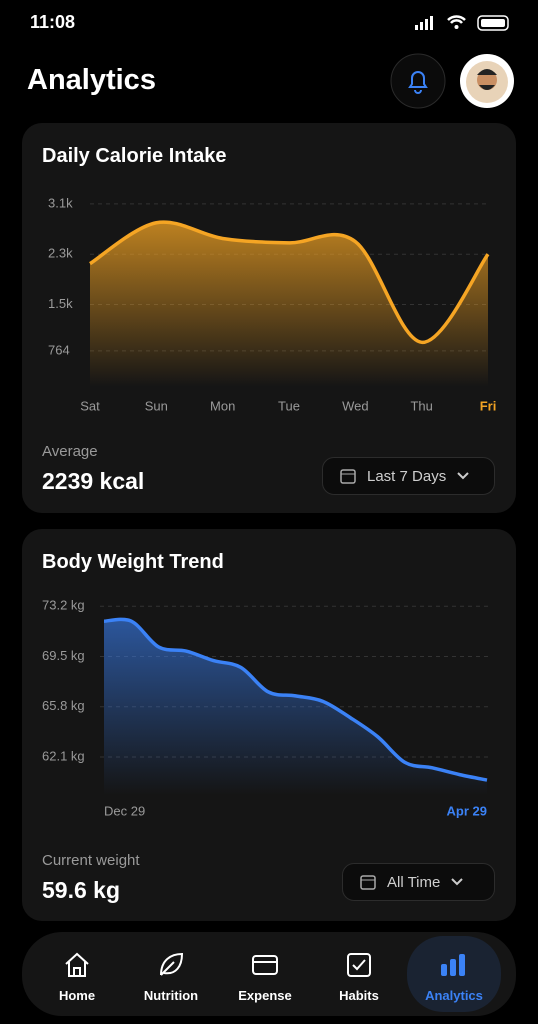 The width and height of the screenshot is (538, 1024). Describe the element at coordinates (81, 890) in the screenshot. I see `summary-value: 59.6 kg` at that location.